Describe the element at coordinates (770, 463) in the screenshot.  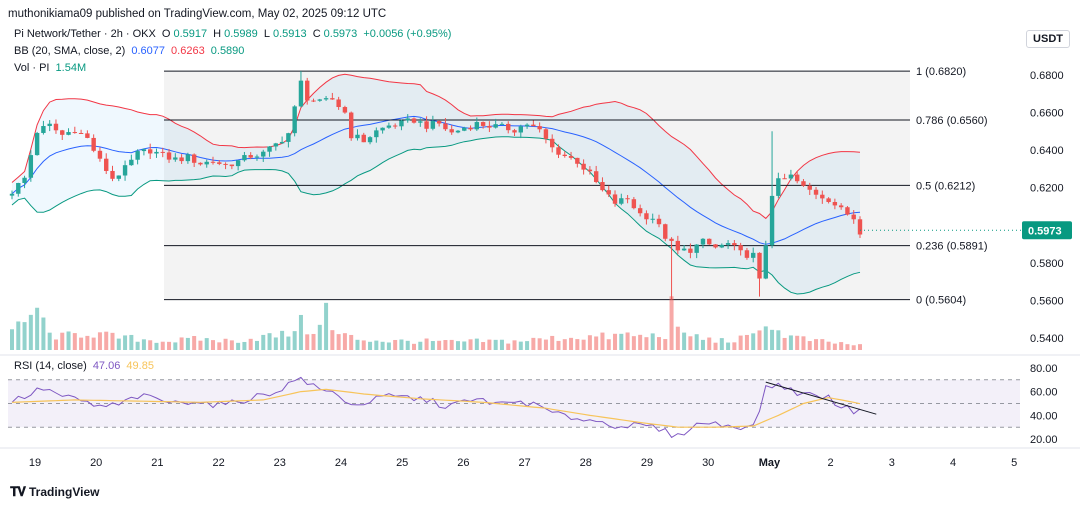
I see `time-tick-label: May` at that location.